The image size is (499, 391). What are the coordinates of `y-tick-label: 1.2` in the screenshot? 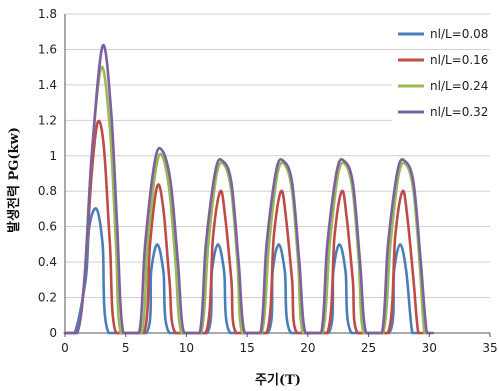 It's located at (47, 120).